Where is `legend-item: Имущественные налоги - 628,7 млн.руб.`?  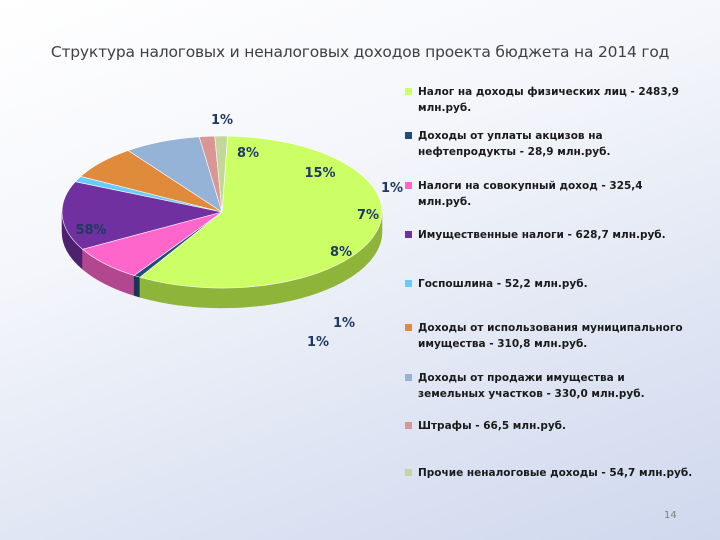 legend-item: Имущественные налоги - 628,7 млн.руб. is located at coordinates (550, 235).